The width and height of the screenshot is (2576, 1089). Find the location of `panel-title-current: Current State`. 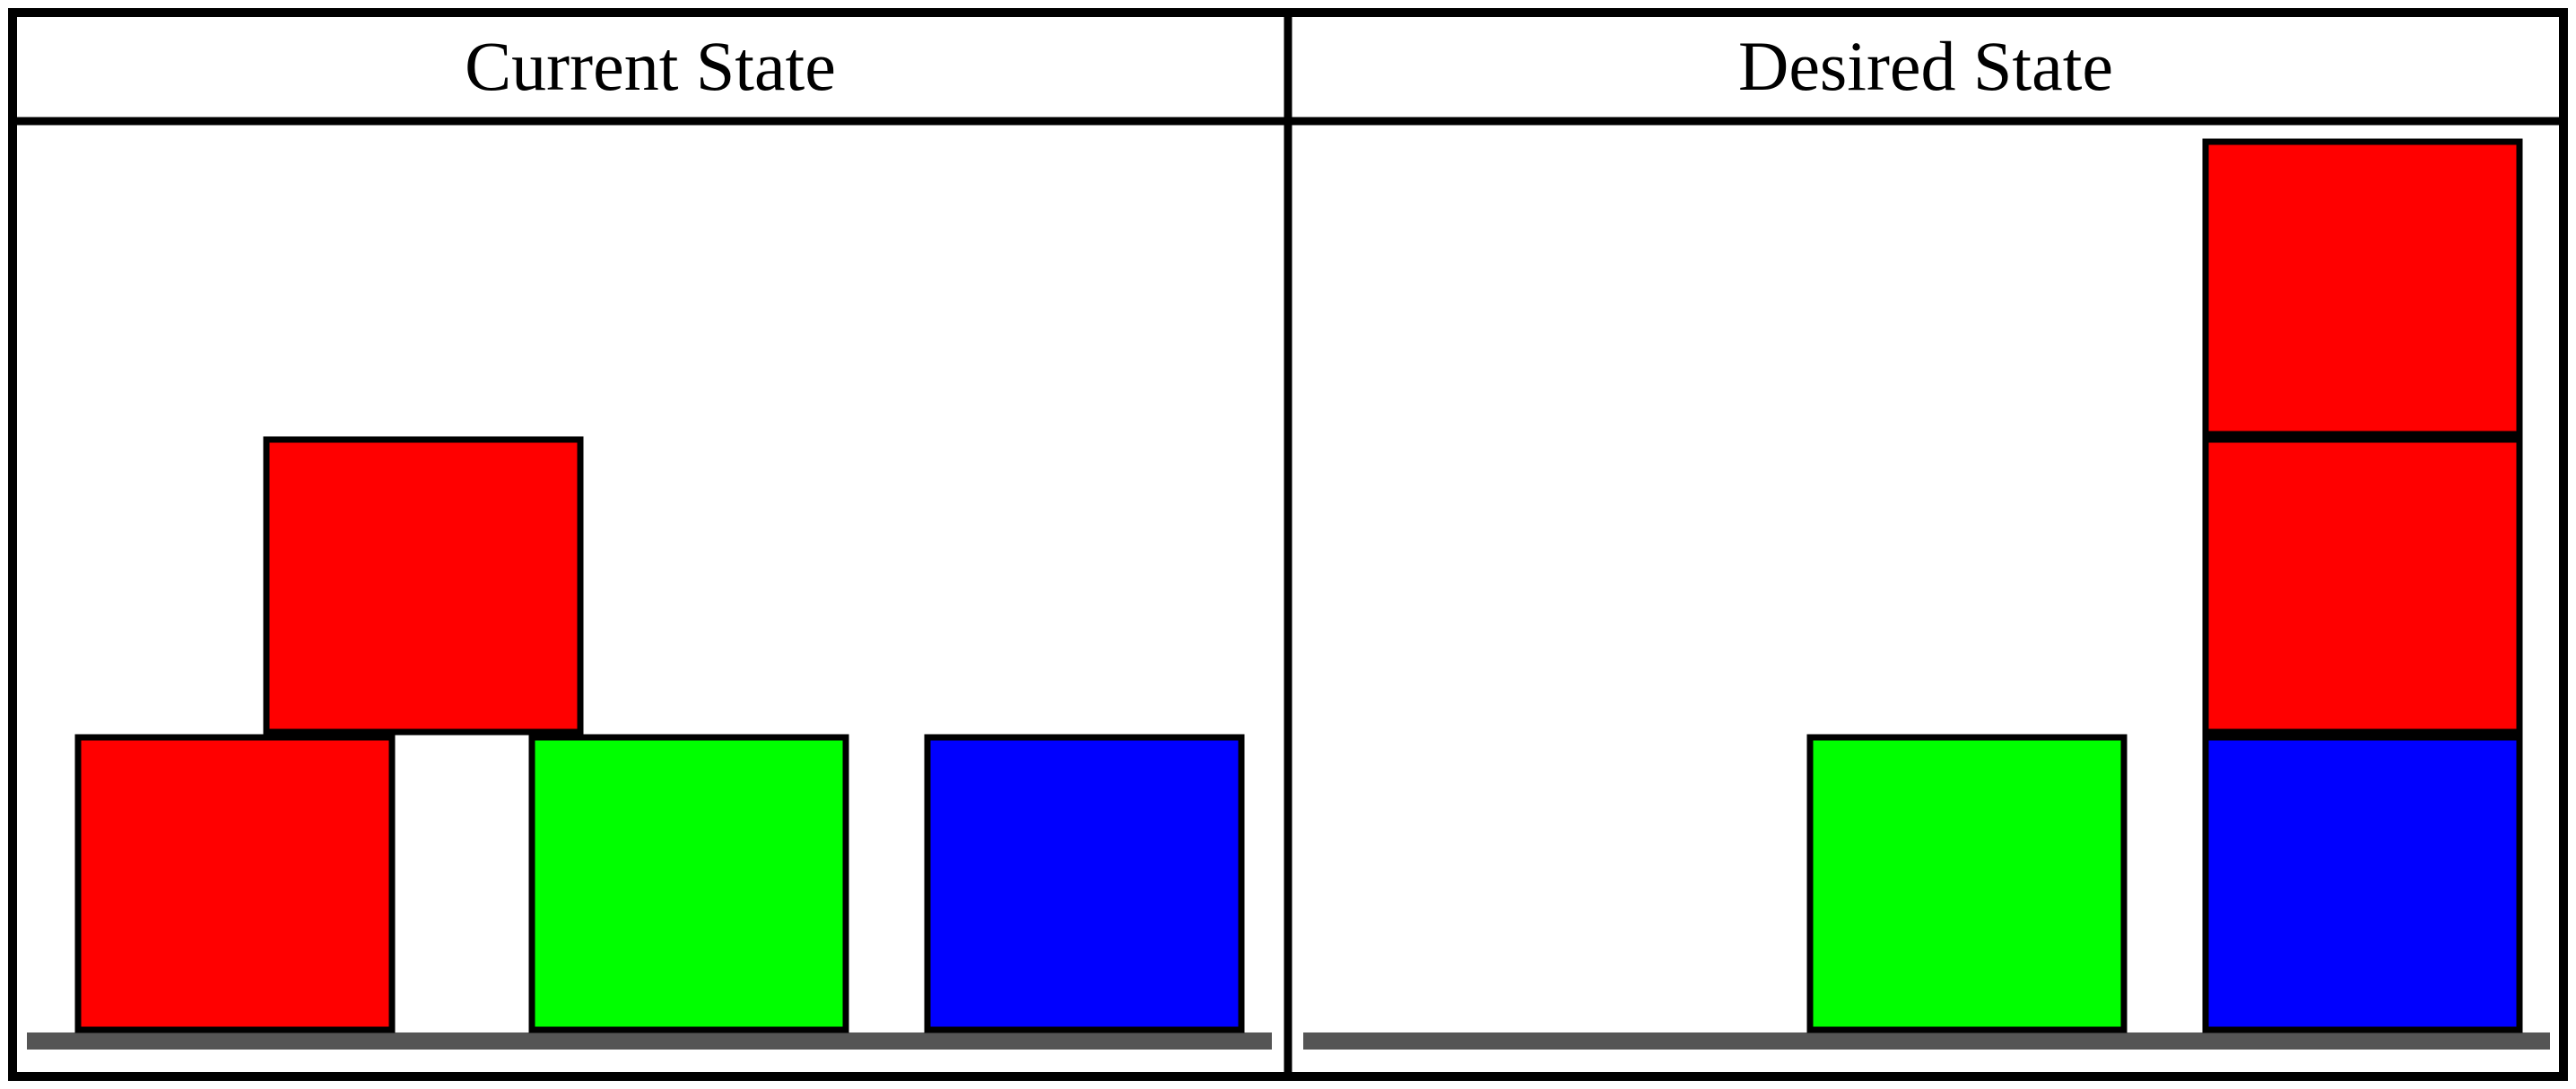

panel-title-current: Current State is located at coordinates (650, 66).